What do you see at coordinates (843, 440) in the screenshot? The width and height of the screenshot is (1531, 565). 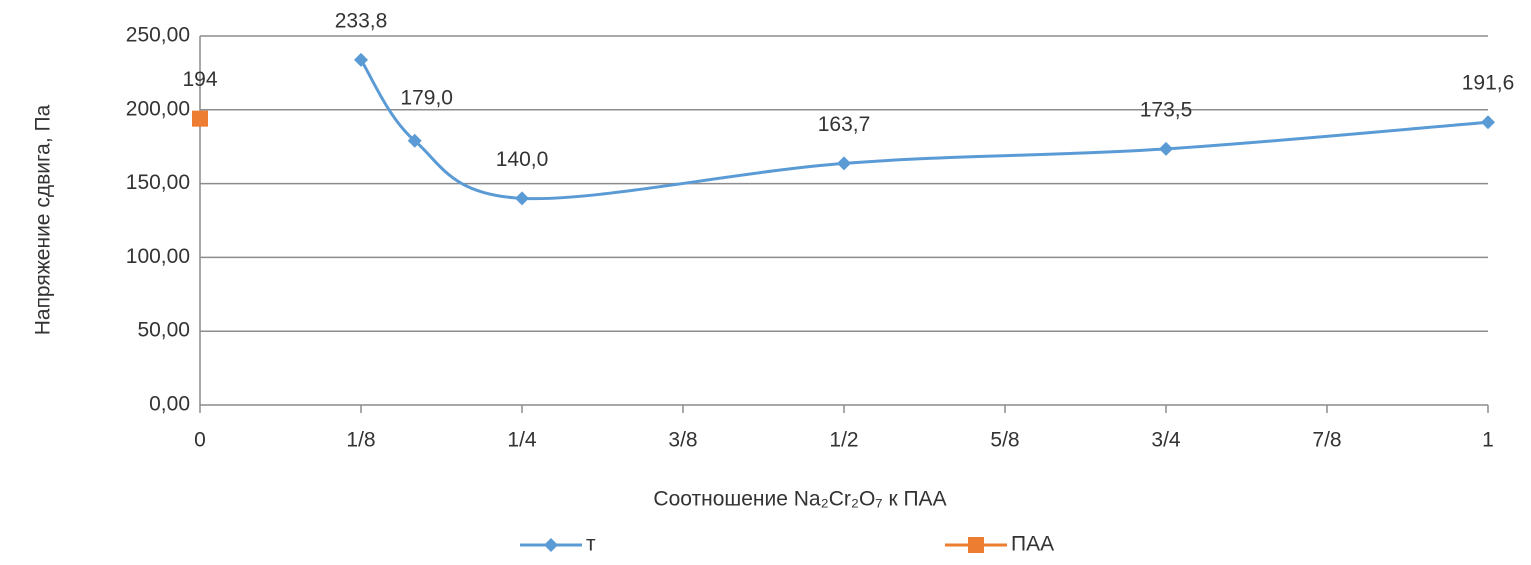 I see `x-tick-label: 1/2` at bounding box center [843, 440].